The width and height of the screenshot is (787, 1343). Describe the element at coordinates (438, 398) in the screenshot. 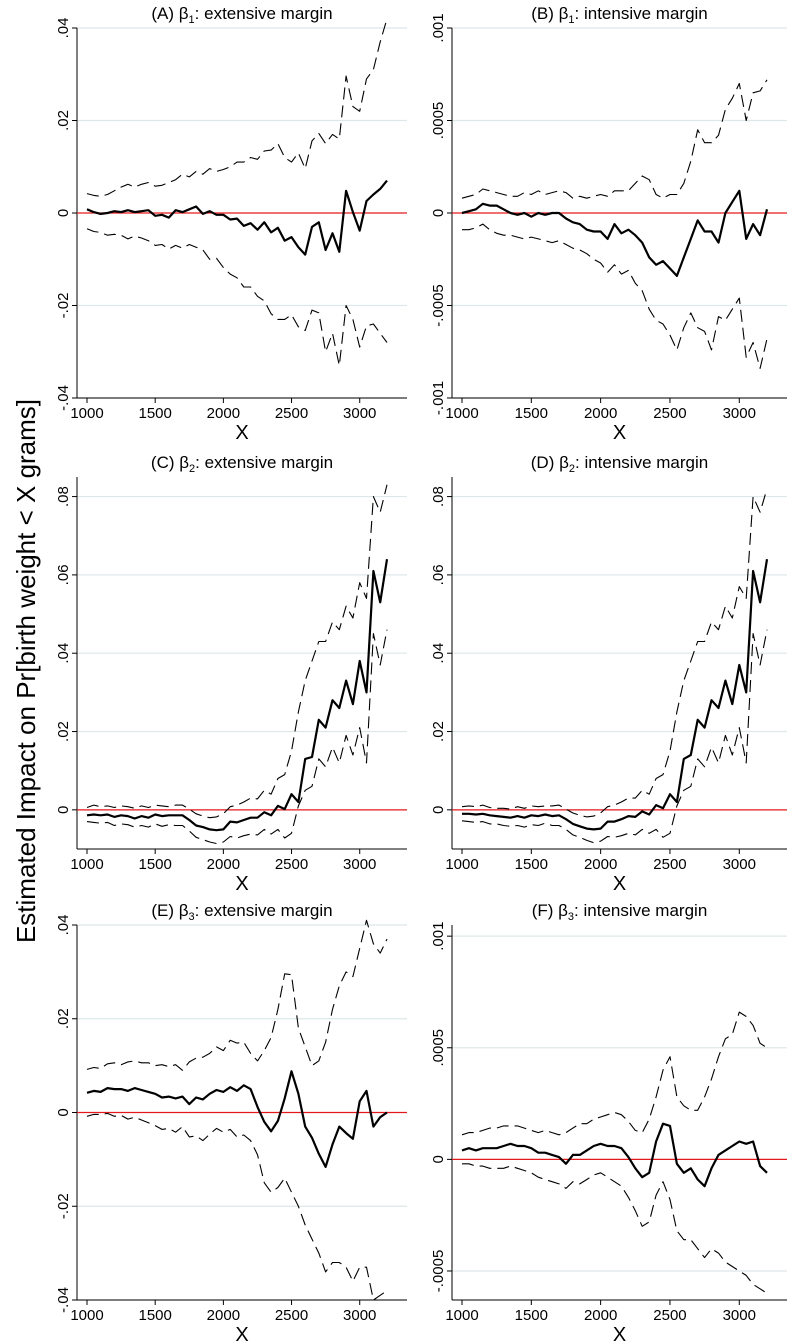

I see `y-tick-label: -.001` at that location.